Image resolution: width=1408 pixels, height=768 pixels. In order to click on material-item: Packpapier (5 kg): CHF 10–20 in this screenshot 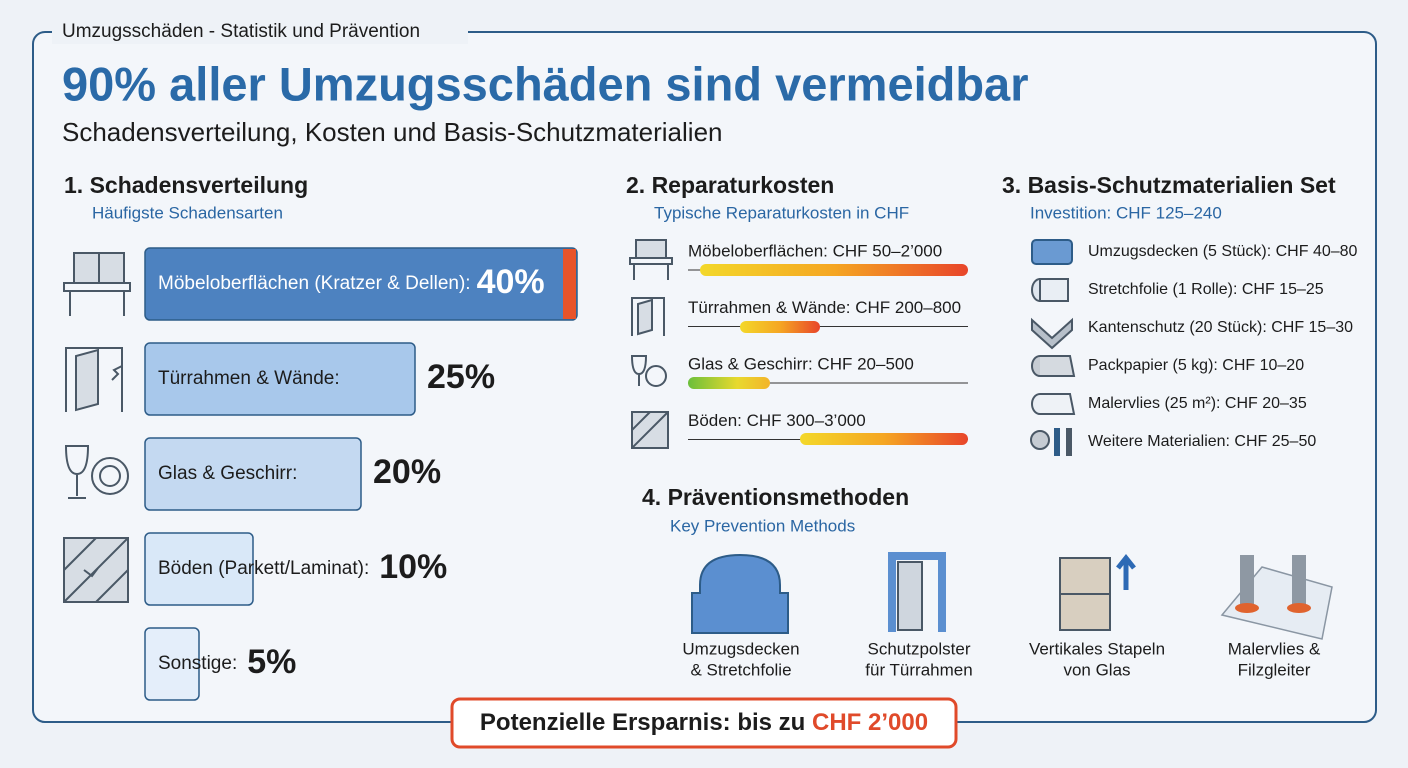, I will do `click(1196, 365)`.